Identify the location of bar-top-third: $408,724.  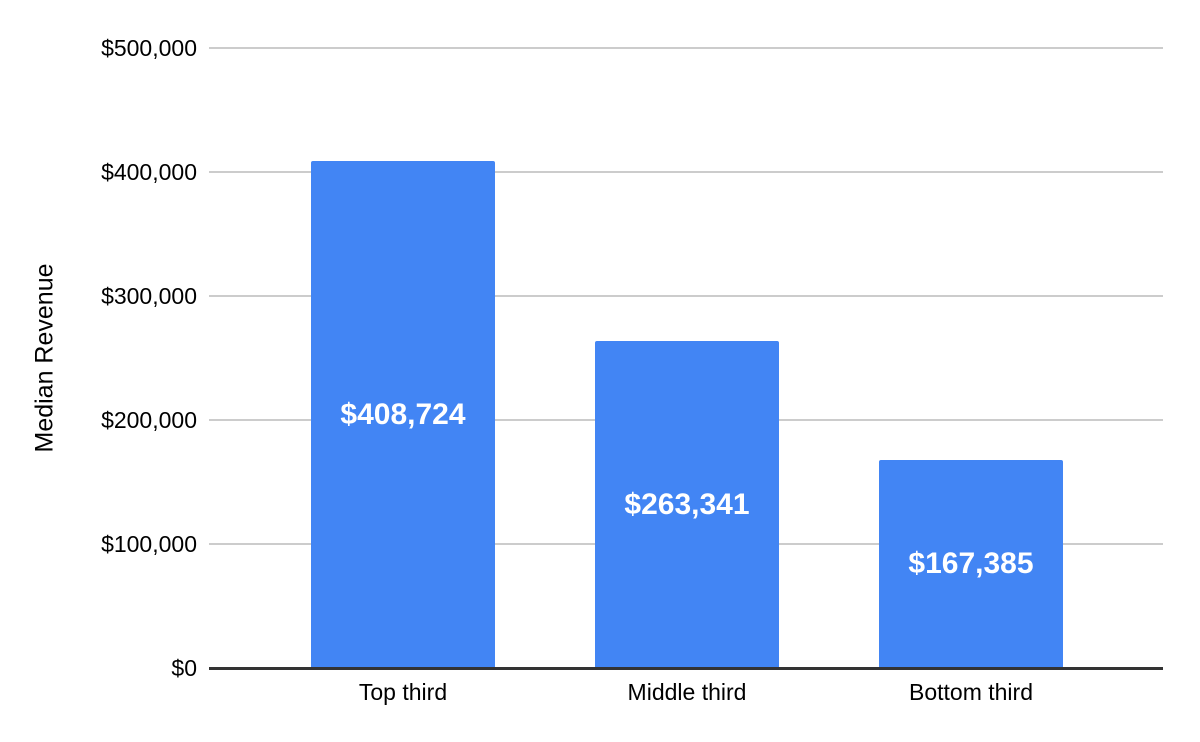
(403, 414).